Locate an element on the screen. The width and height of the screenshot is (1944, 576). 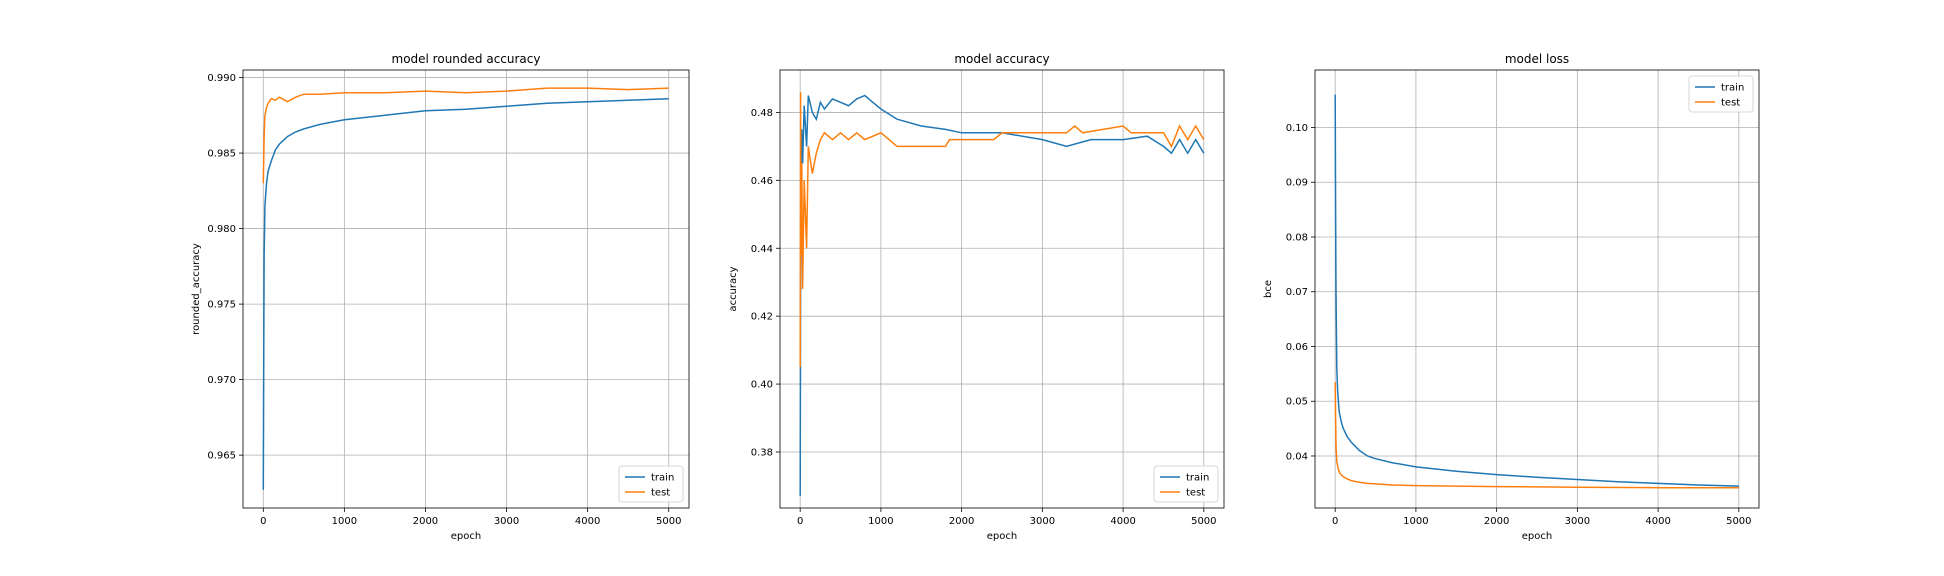
y-tick-label: 0.42 is located at coordinates (762, 317).